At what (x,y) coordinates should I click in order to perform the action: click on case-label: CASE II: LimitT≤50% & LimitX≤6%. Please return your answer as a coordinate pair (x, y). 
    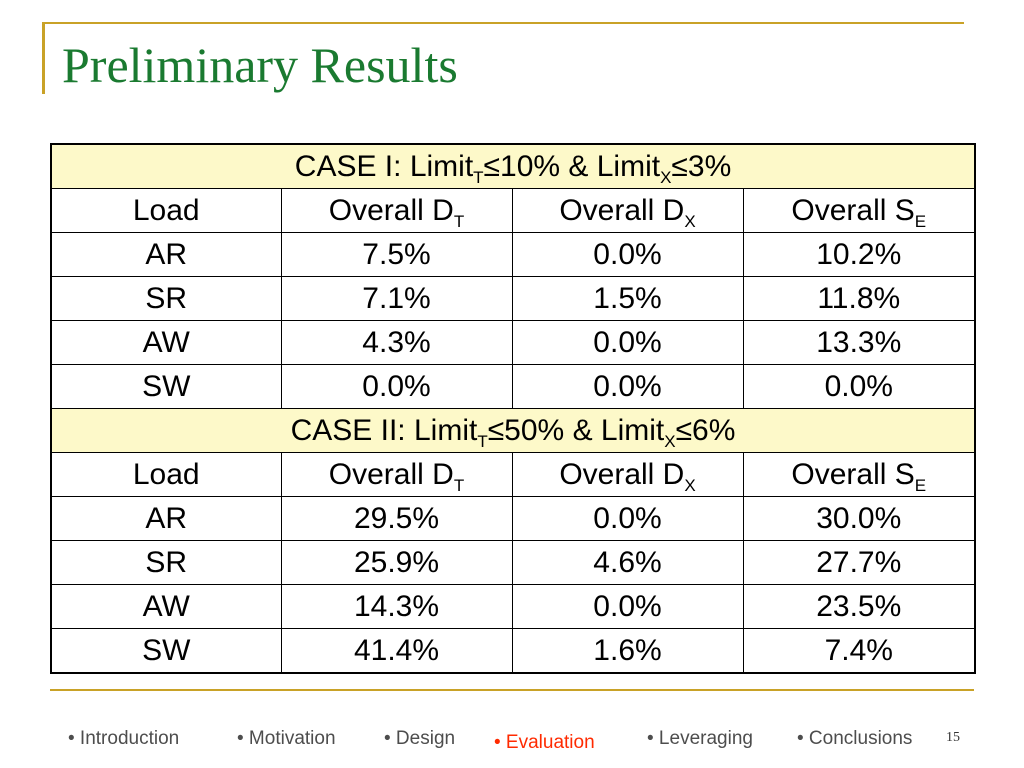
    Looking at the image, I should click on (513, 430).